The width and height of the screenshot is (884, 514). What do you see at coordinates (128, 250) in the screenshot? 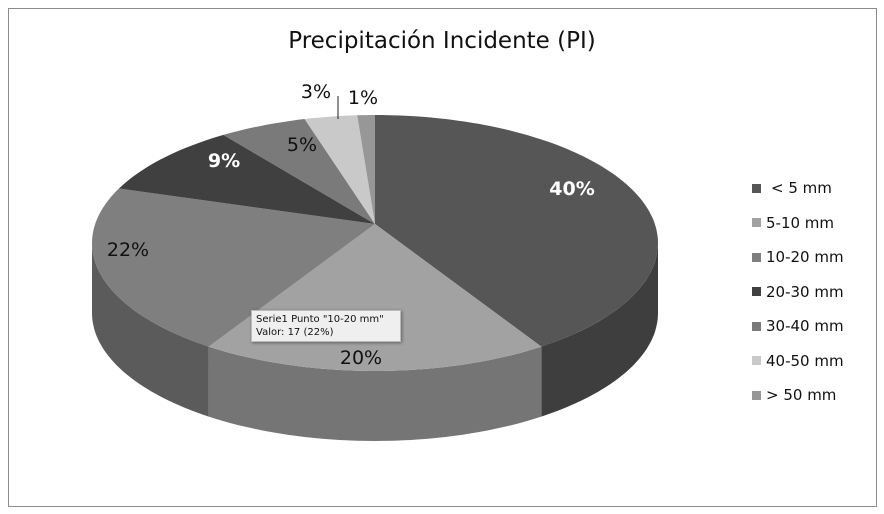
I see `data-label-2: 22%` at bounding box center [128, 250].